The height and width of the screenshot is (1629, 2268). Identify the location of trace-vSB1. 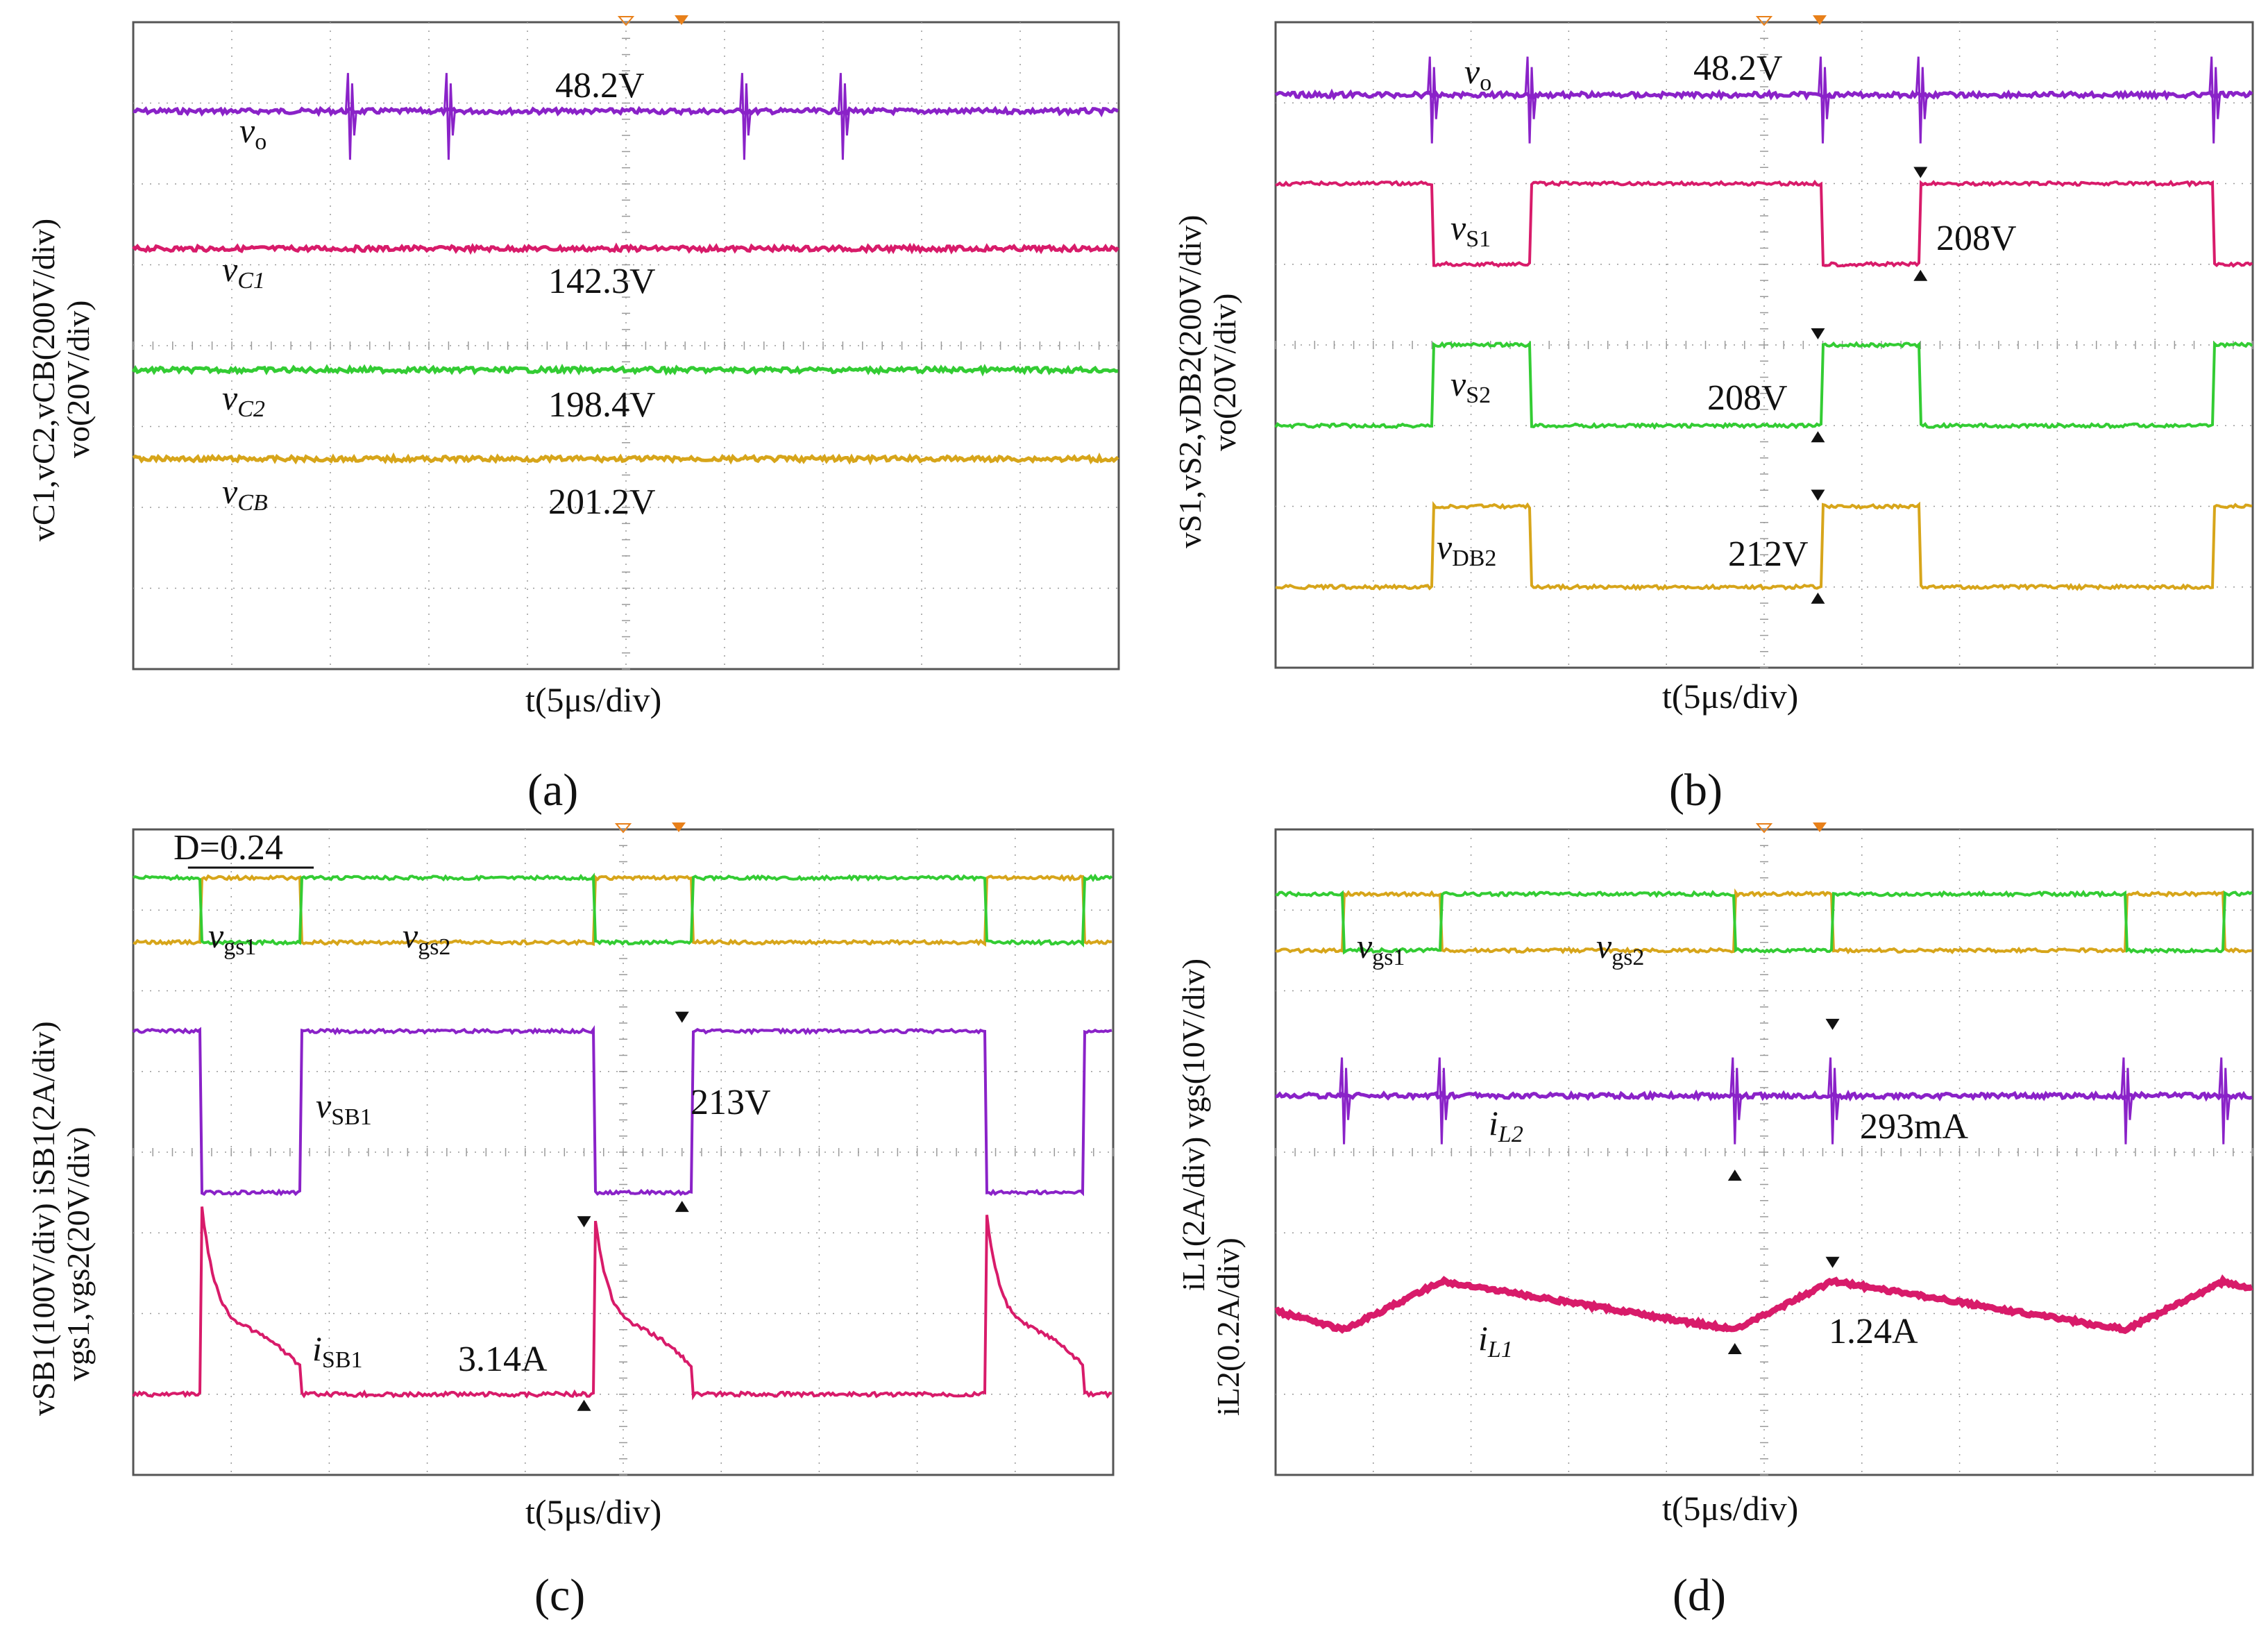
(622, 1111).